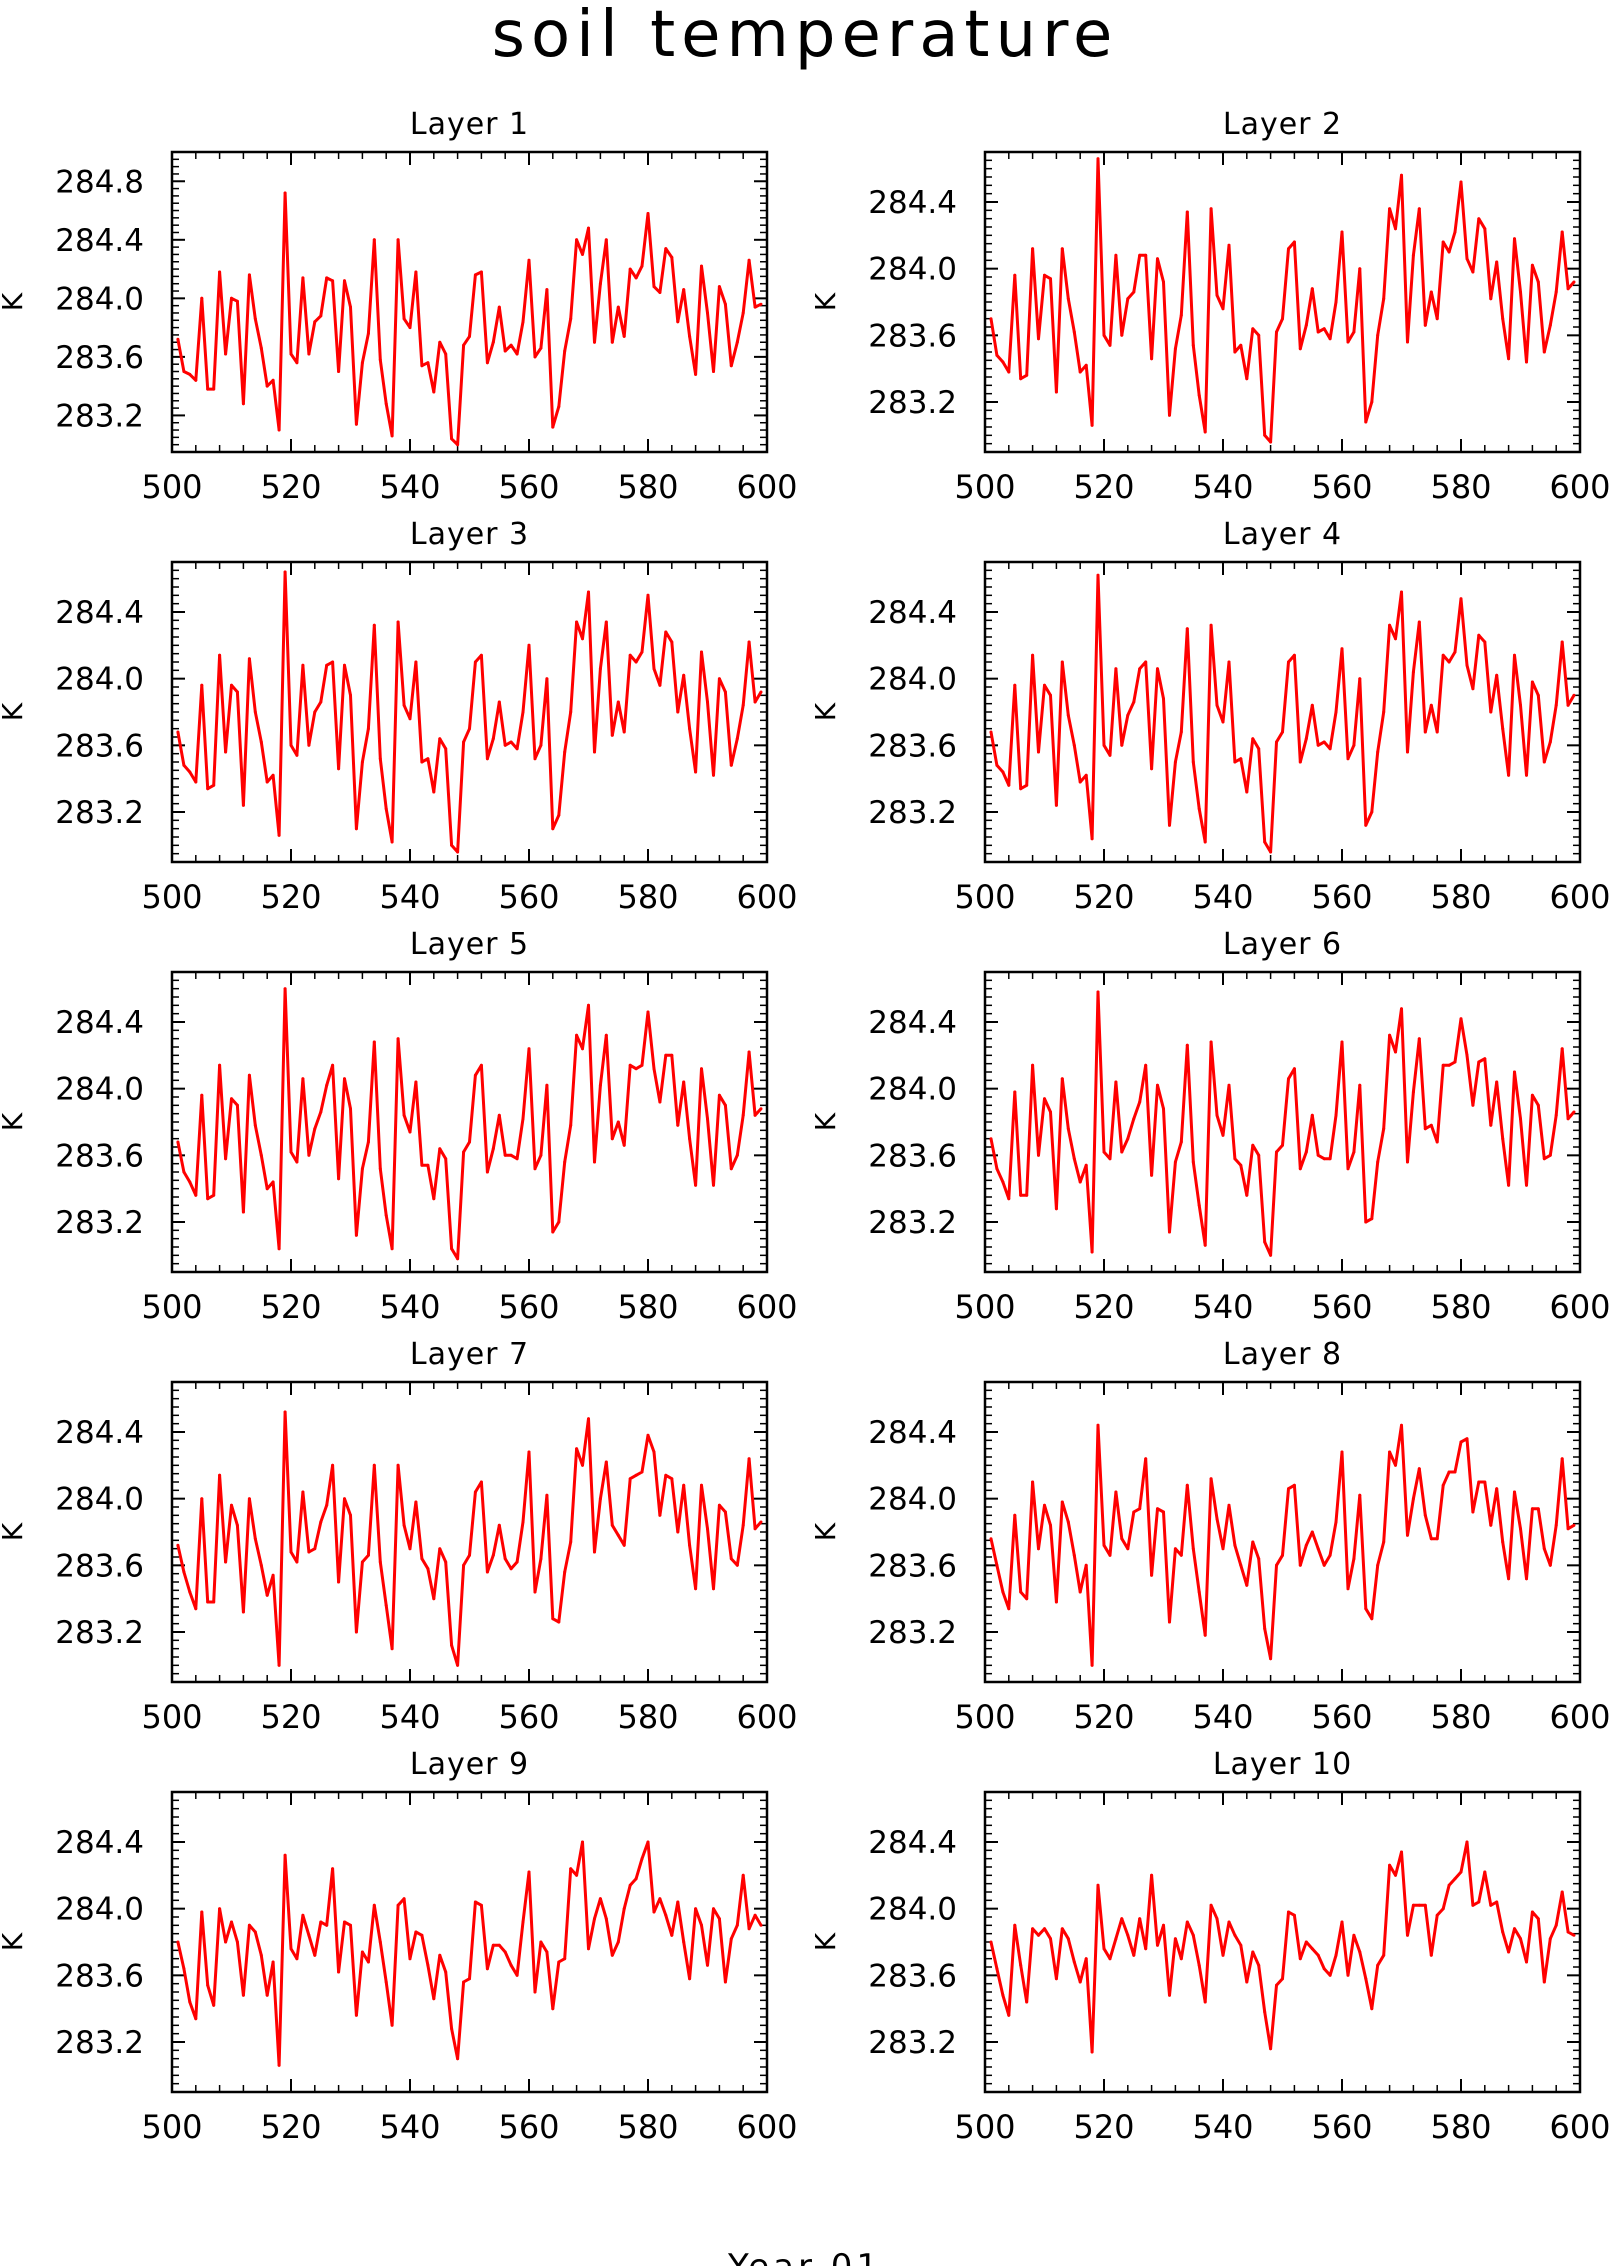 The width and height of the screenshot is (1610, 2266). I want to click on figure-x-label: Year 01, so click(804, 2256).